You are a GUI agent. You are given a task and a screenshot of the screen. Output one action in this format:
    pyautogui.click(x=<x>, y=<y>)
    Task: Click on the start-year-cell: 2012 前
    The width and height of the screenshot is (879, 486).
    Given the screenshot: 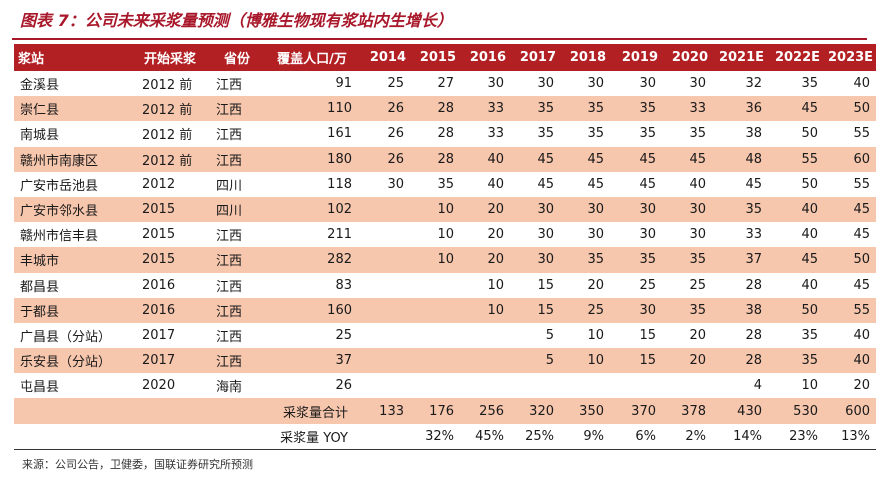 What is the action you would take?
    pyautogui.click(x=167, y=86)
    